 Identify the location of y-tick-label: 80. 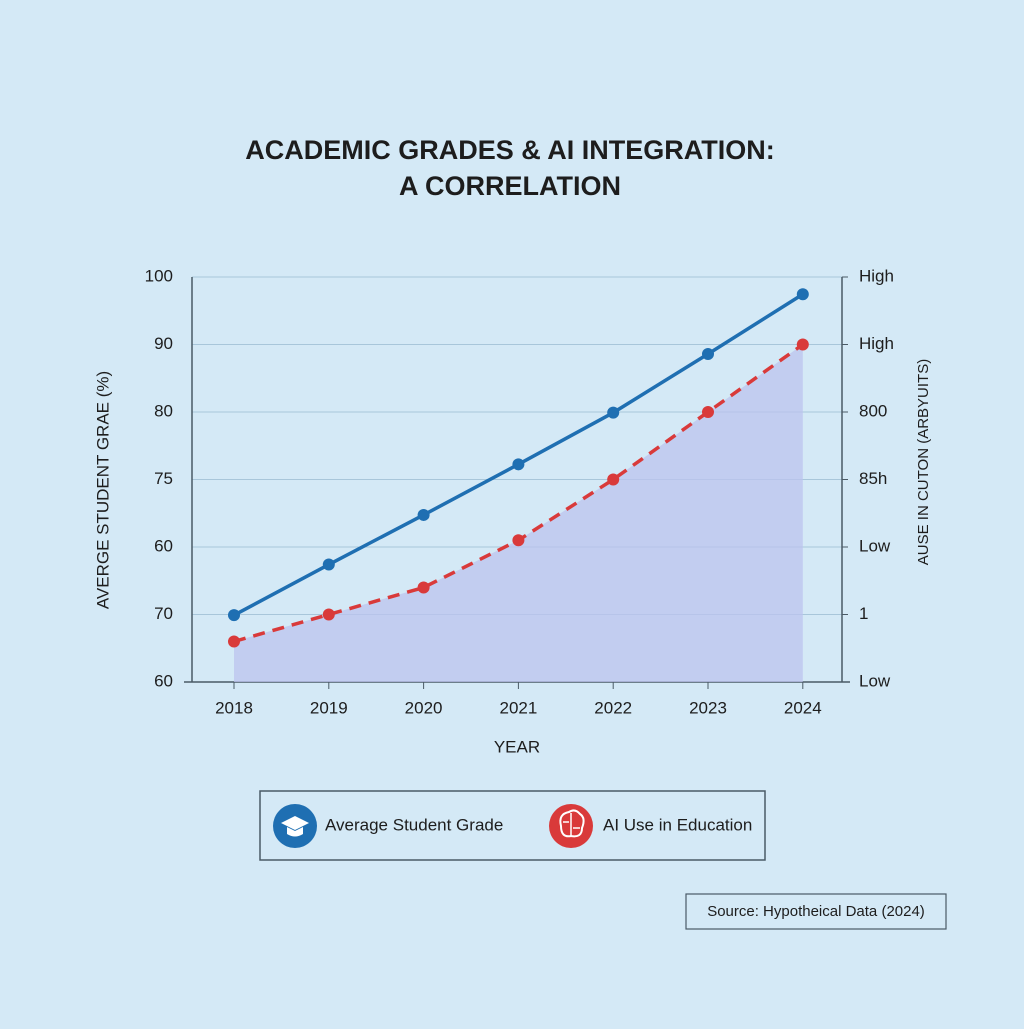
(163, 410).